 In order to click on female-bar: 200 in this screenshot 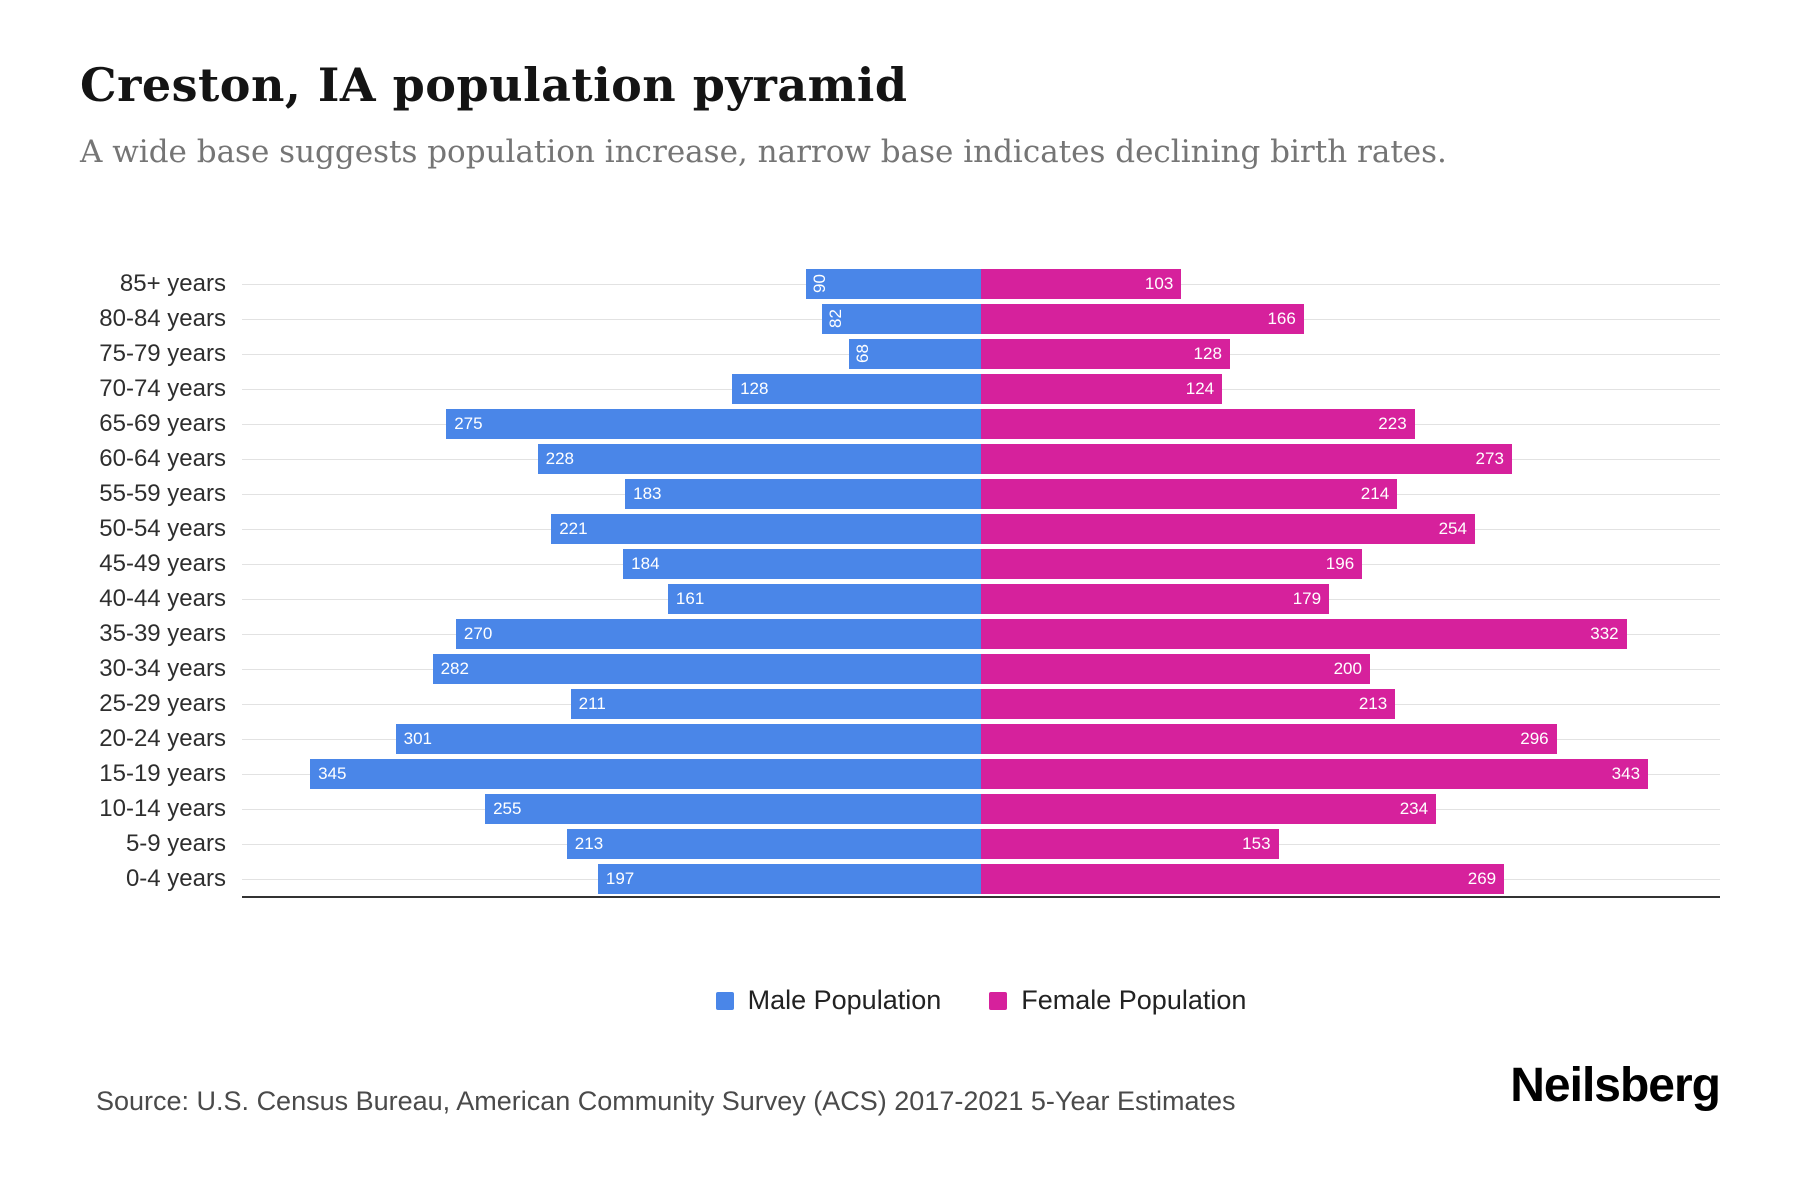, I will do `click(1175, 668)`.